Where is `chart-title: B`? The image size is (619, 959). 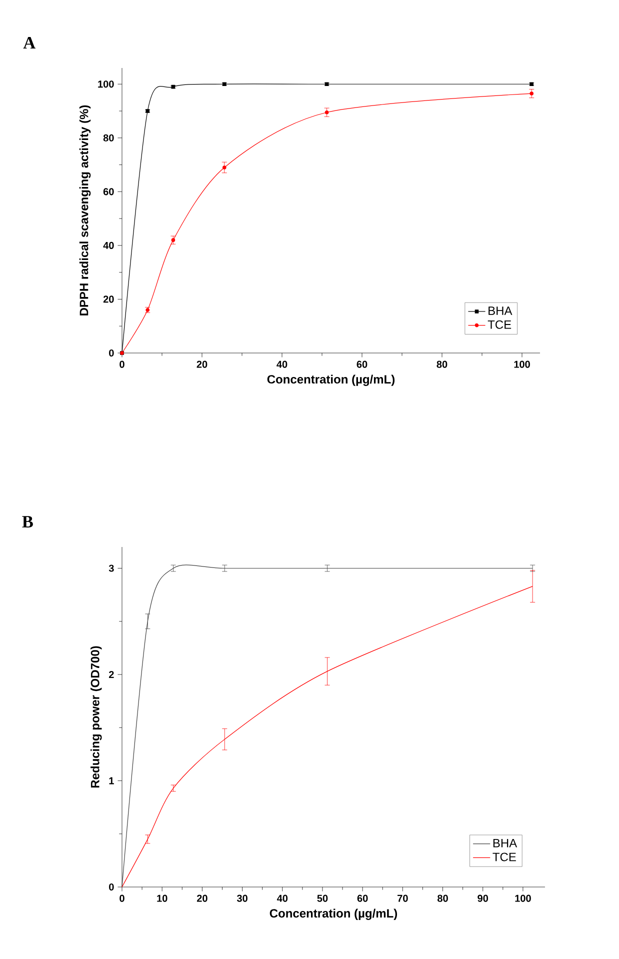 chart-title: B is located at coordinates (27, 522).